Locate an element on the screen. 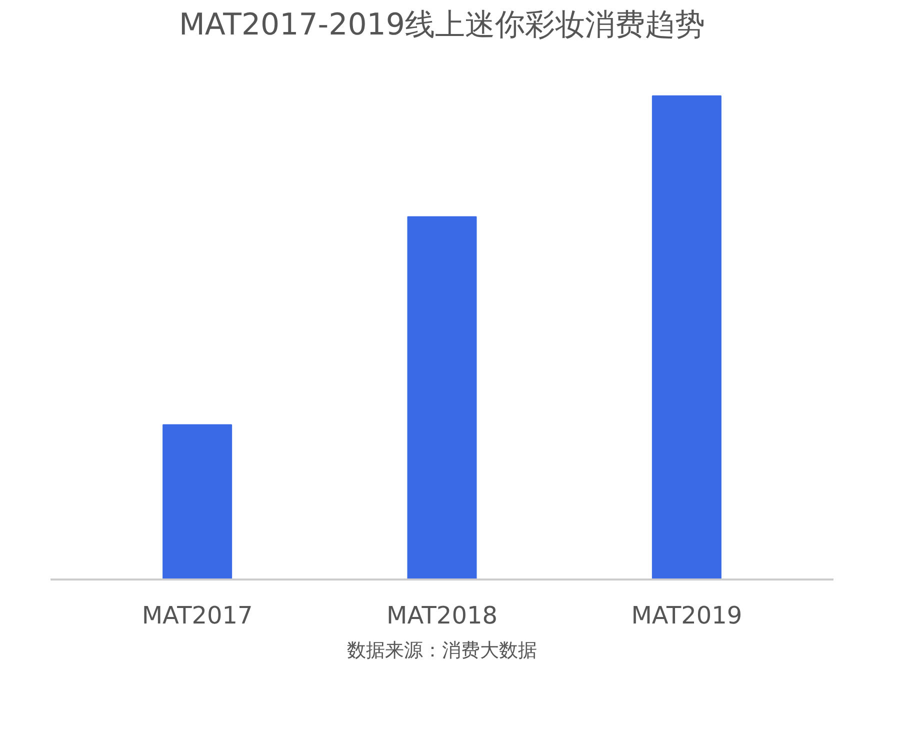  chart-title: MAT2017-2019线上迷你彩妆消费趋势 is located at coordinates (442, 25).